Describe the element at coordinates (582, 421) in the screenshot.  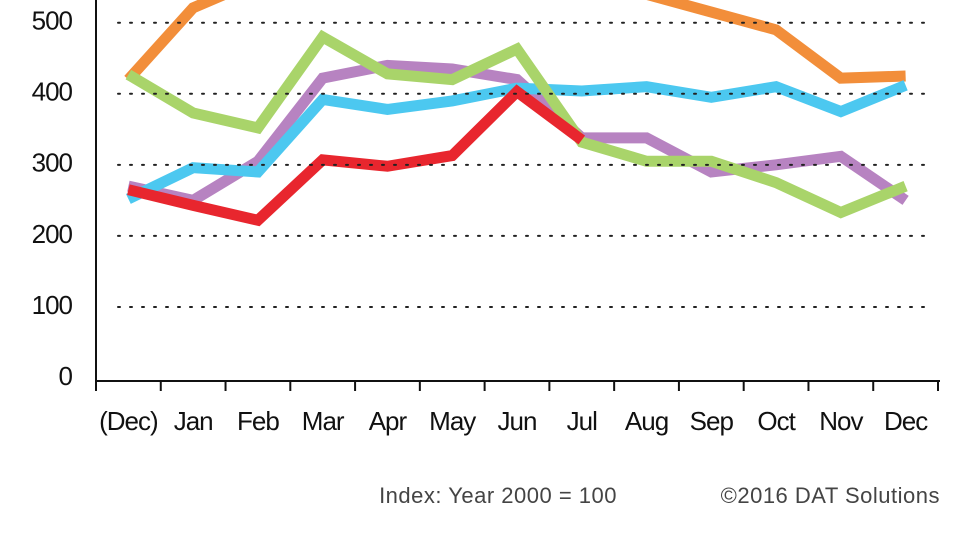
I see `x-tick-label: Jul` at that location.